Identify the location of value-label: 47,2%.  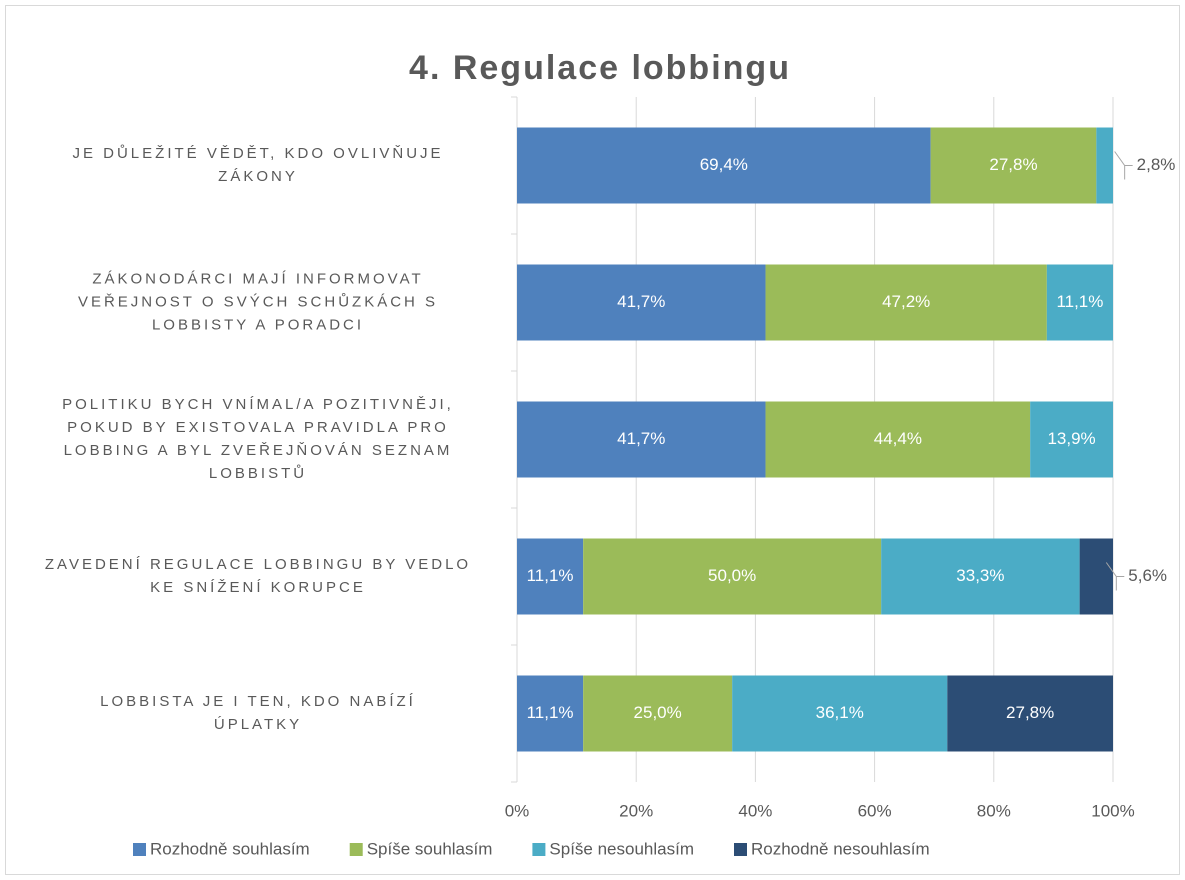
(906, 301).